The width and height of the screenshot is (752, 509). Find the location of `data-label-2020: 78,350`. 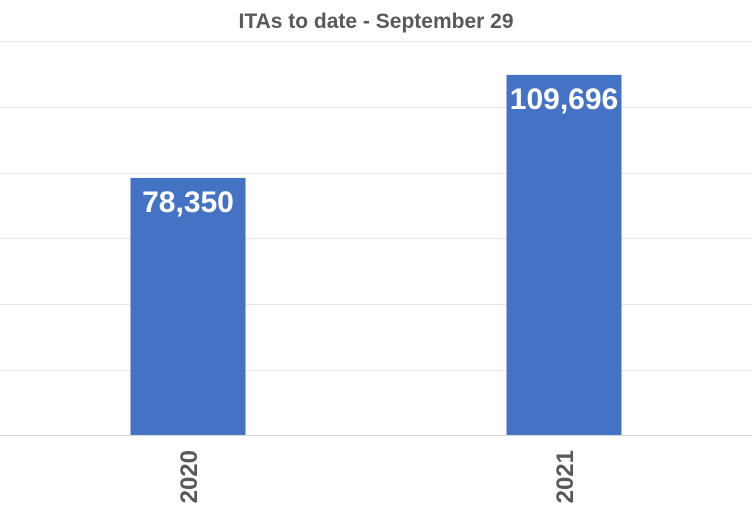

data-label-2020: 78,350 is located at coordinates (188, 202).